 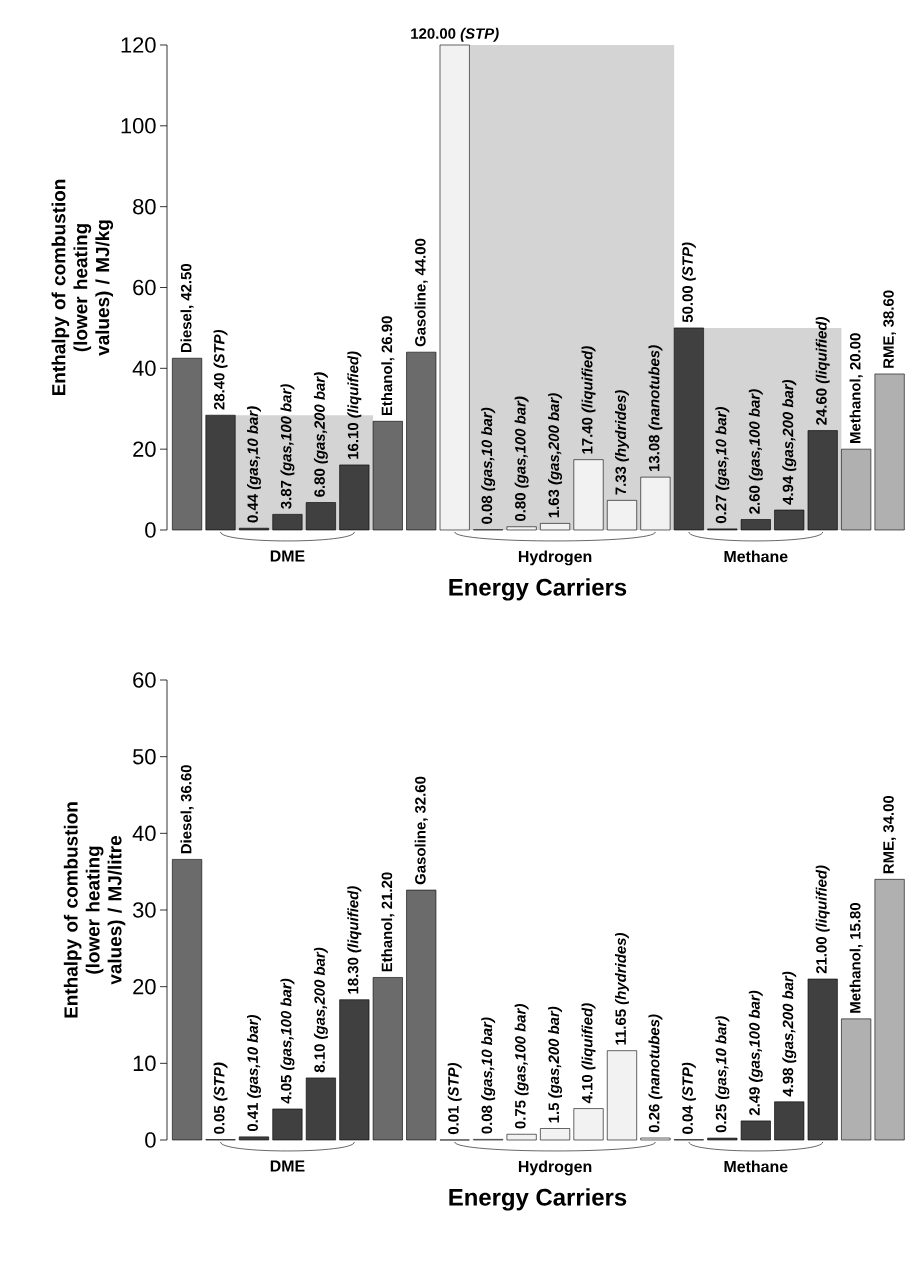 What do you see at coordinates (688, 1098) in the screenshot?
I see `data-label: 0.04 (STP)` at bounding box center [688, 1098].